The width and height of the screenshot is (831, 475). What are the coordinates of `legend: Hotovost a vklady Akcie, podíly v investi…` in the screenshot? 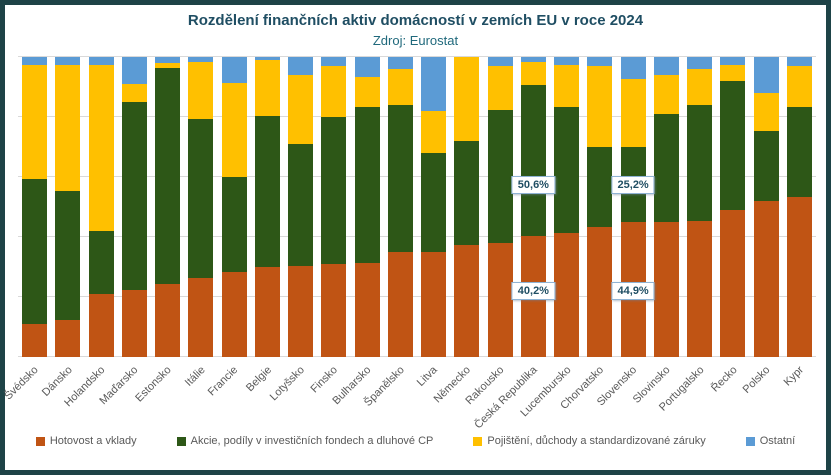 It's located at (415, 441).